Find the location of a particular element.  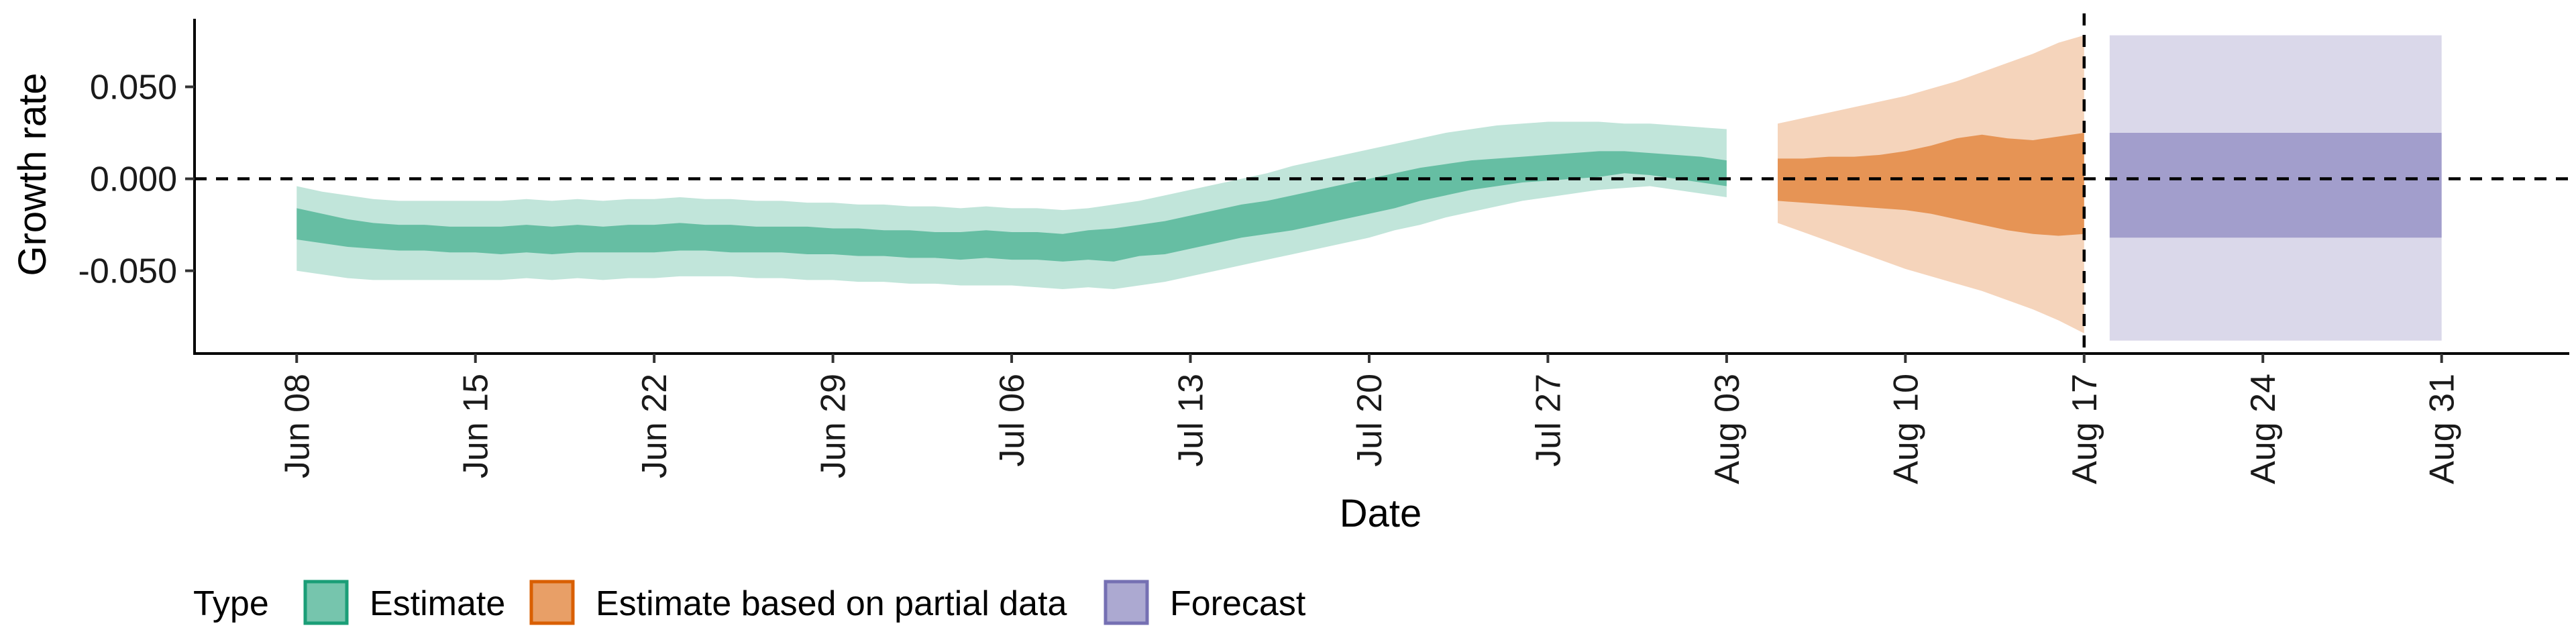

legend-label-estimate-based-on-partial-data: Estimate based on partial data is located at coordinates (831, 603).